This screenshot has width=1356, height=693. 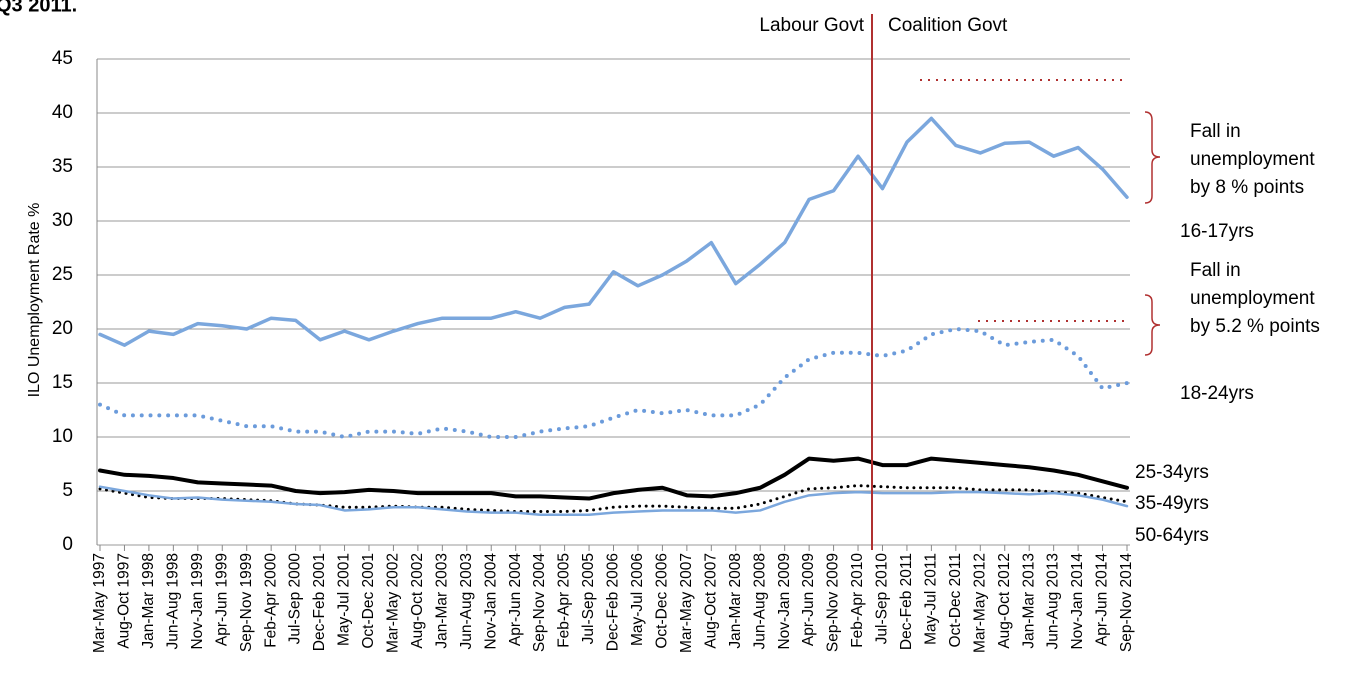 I want to click on x-tick-label: Apr-Jun 2009, so click(x=808, y=599).